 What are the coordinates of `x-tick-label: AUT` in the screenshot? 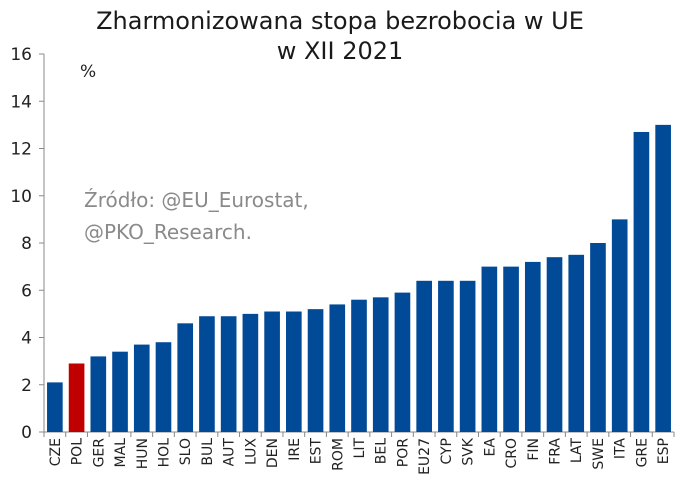 It's located at (230, 452).